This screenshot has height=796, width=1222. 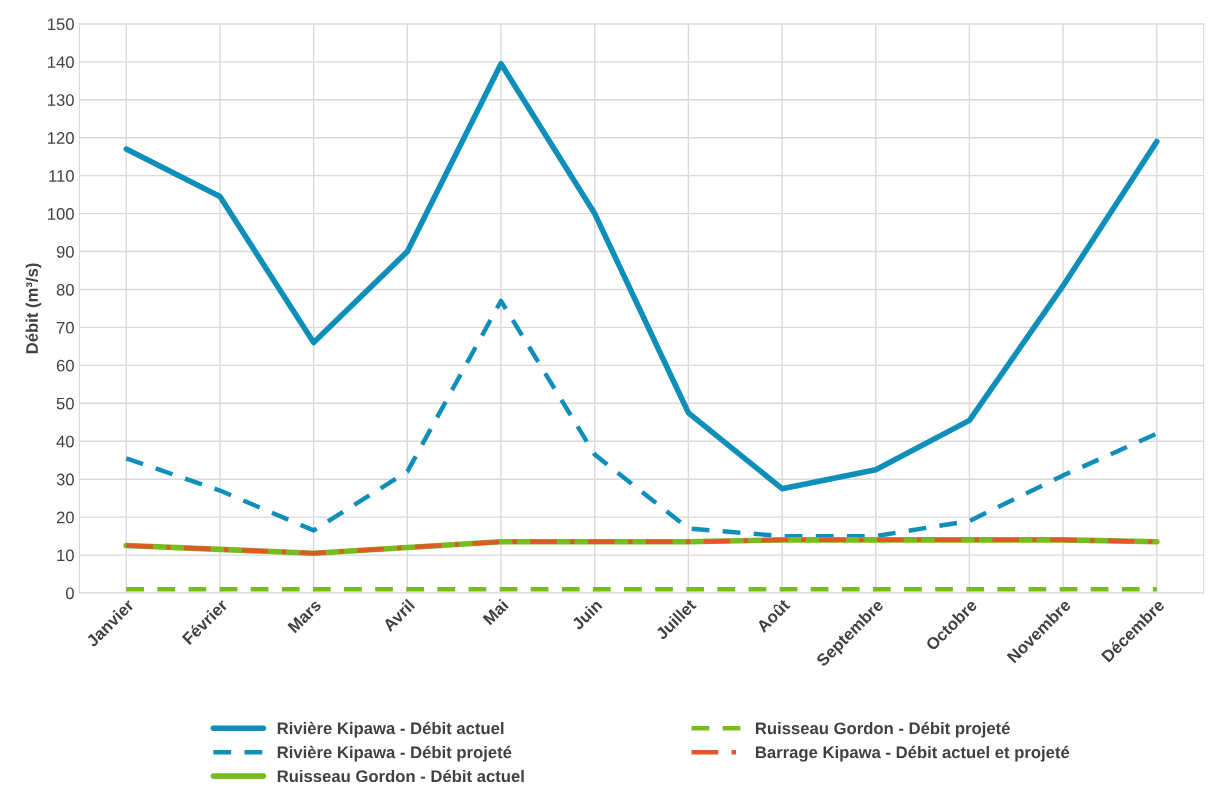 I want to click on legend-label: Ruisseau Gordon - Débit projeté, so click(x=882, y=729).